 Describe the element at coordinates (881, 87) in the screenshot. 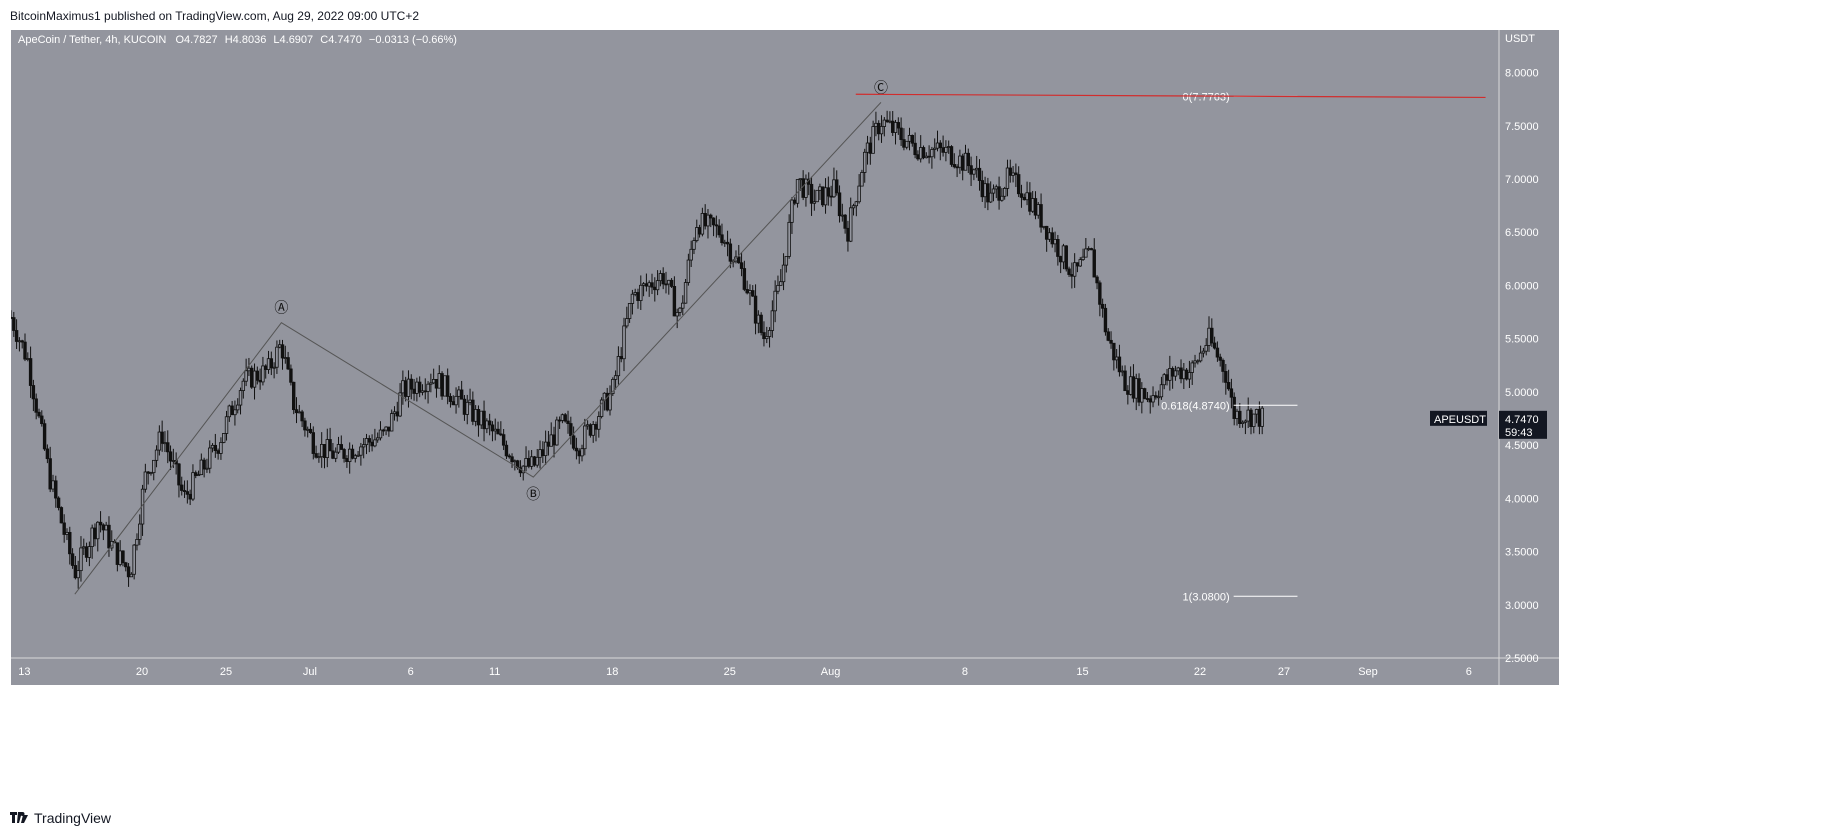

I see `wave-label: Ⓒ` at that location.